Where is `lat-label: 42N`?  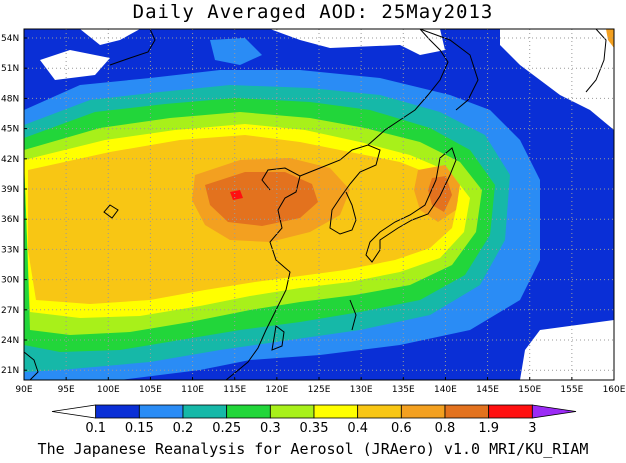 lat-label: 42N is located at coordinates (10, 160).